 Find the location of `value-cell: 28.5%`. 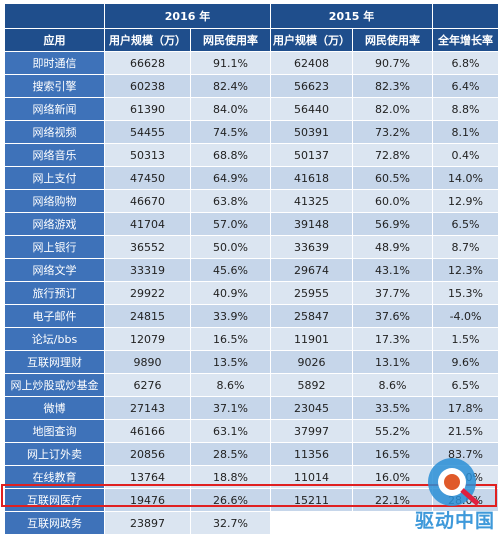

value-cell: 28.5% is located at coordinates (230, 454).